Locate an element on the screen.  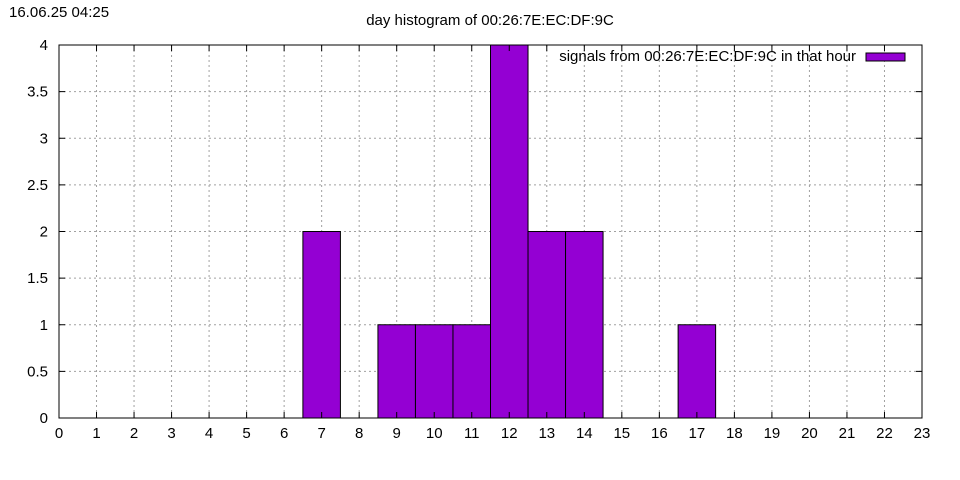
x-tick-label: 9 is located at coordinates (397, 433).